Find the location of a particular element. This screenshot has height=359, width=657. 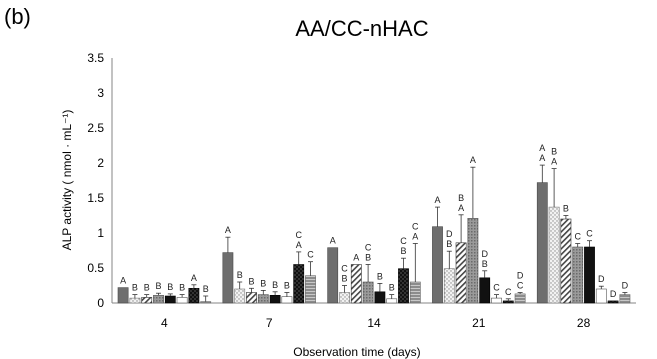

y-axis-title: ALP activity ( nmol · mL⁻¹) is located at coordinates (67, 180).